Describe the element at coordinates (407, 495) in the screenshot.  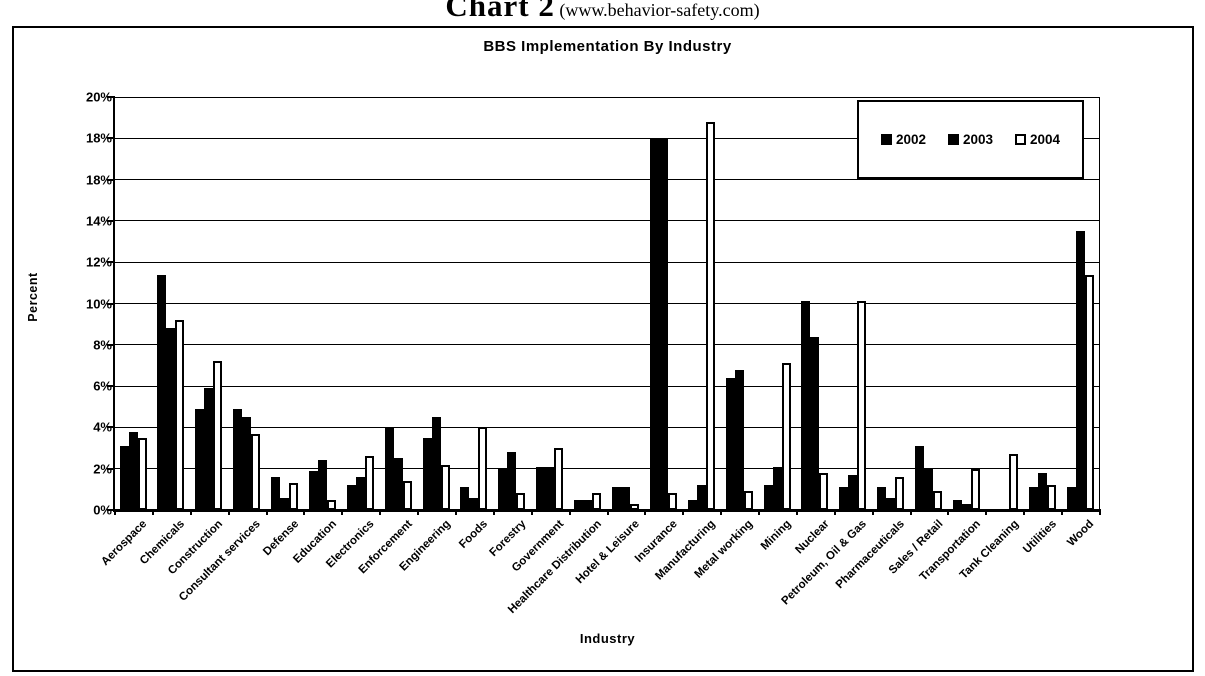
I see `bar-2004-enforcement` at that location.